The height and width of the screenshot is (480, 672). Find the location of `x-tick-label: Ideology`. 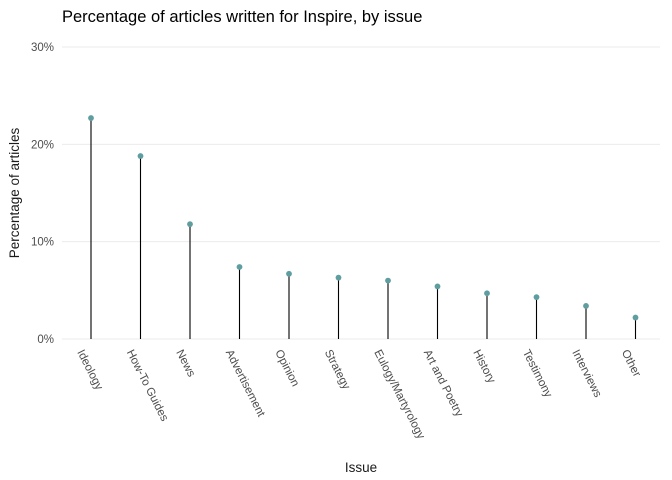

x-tick-label: Ideology is located at coordinates (89, 370).